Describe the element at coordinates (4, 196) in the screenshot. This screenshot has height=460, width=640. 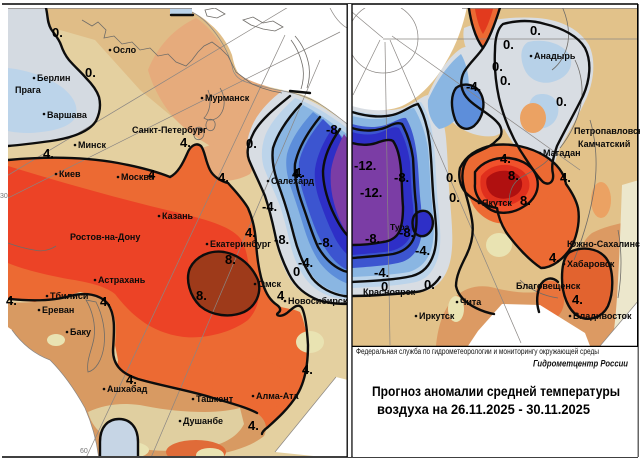
I see `svg-text: 30` at that location.